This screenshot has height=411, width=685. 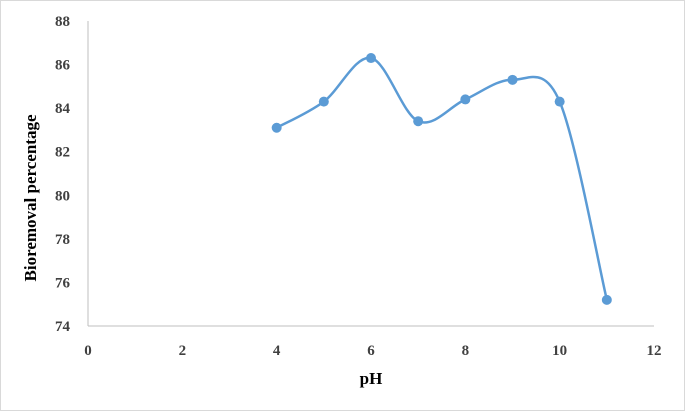 What do you see at coordinates (559, 351) in the screenshot?
I see `x-tick-label: 10` at bounding box center [559, 351].